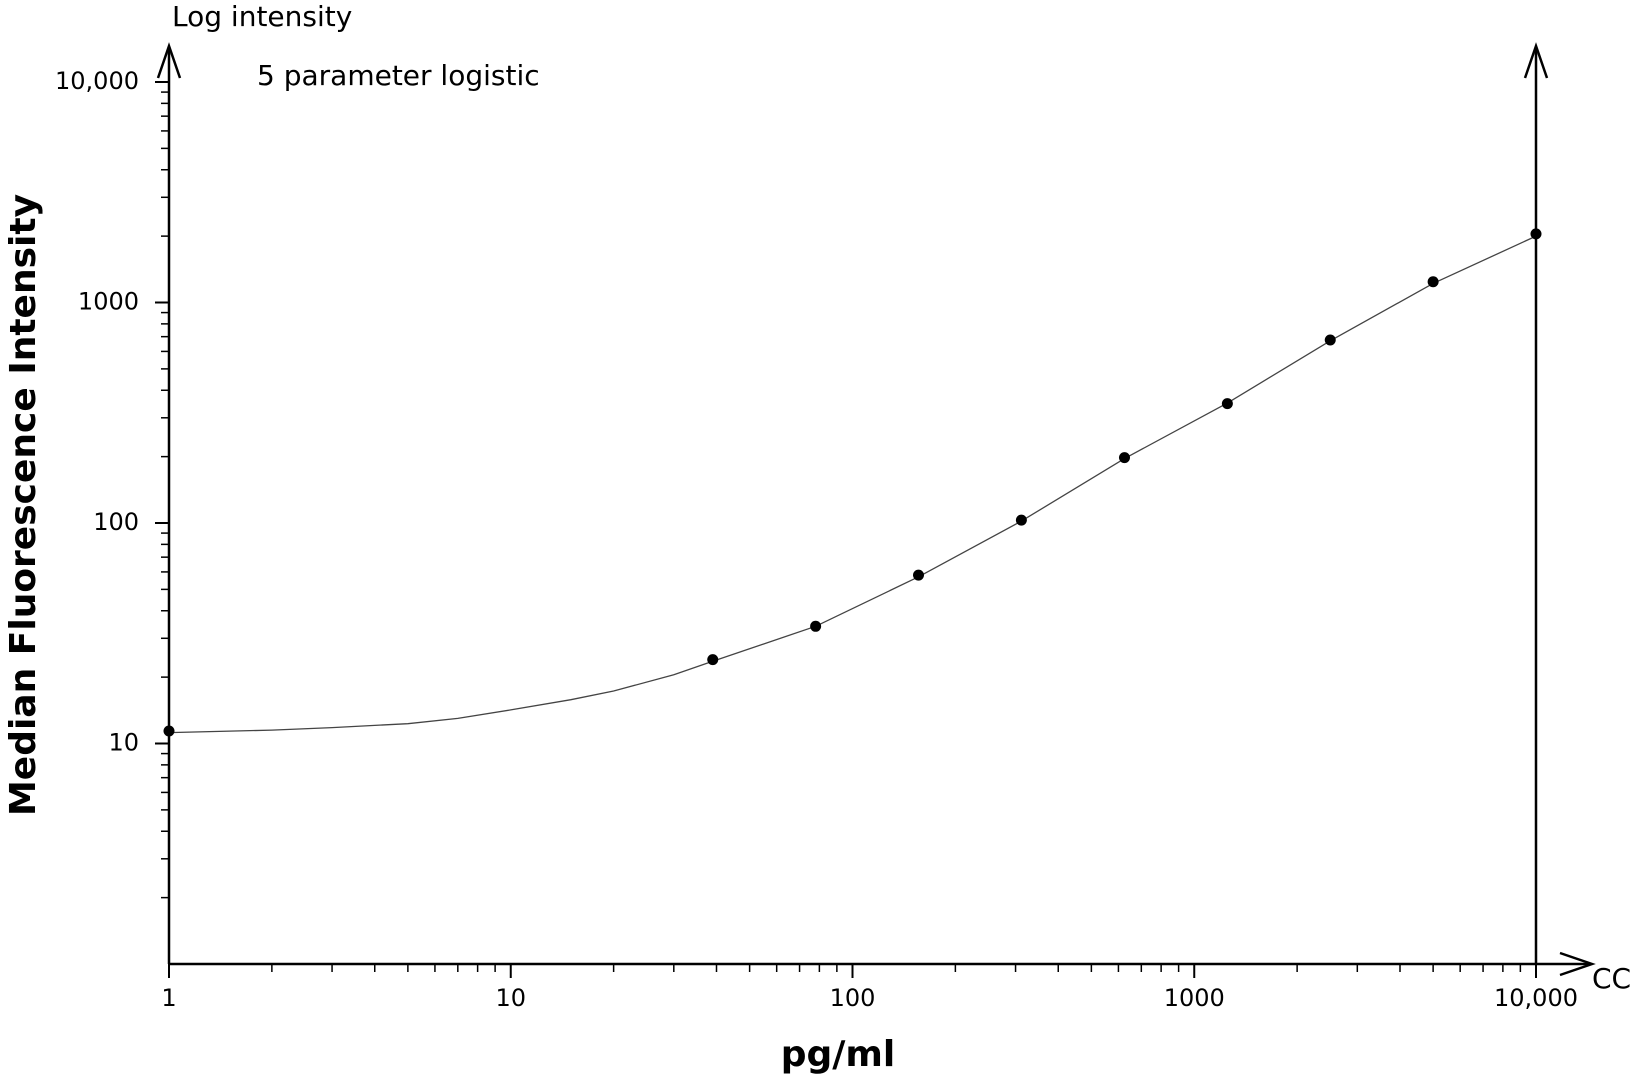 Image resolution: width=1634 pixels, height=1079 pixels. Describe the element at coordinates (116, 522) in the screenshot. I see `y-tick-label: 100` at that location.